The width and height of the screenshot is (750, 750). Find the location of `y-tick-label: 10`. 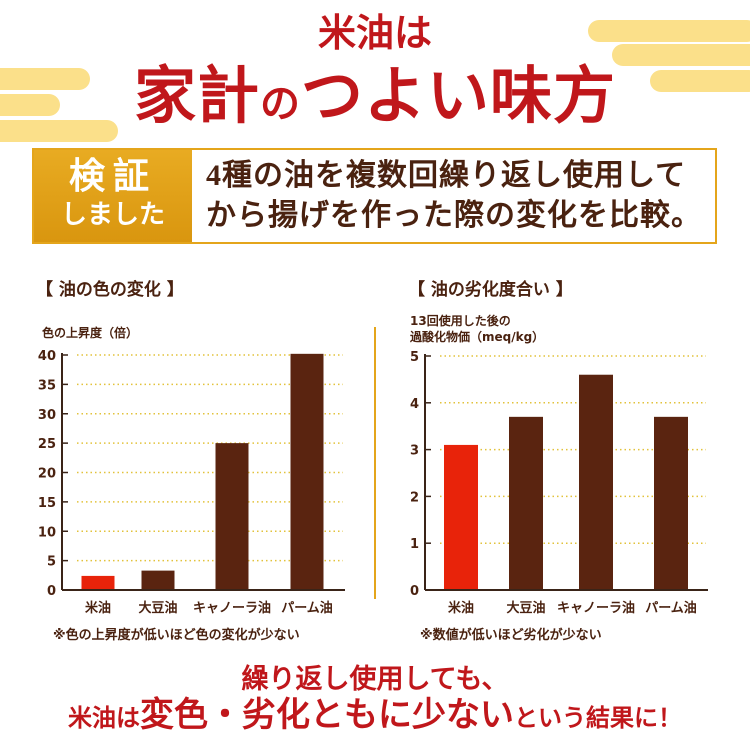

y-tick-label: 10 is located at coordinates (47, 532).